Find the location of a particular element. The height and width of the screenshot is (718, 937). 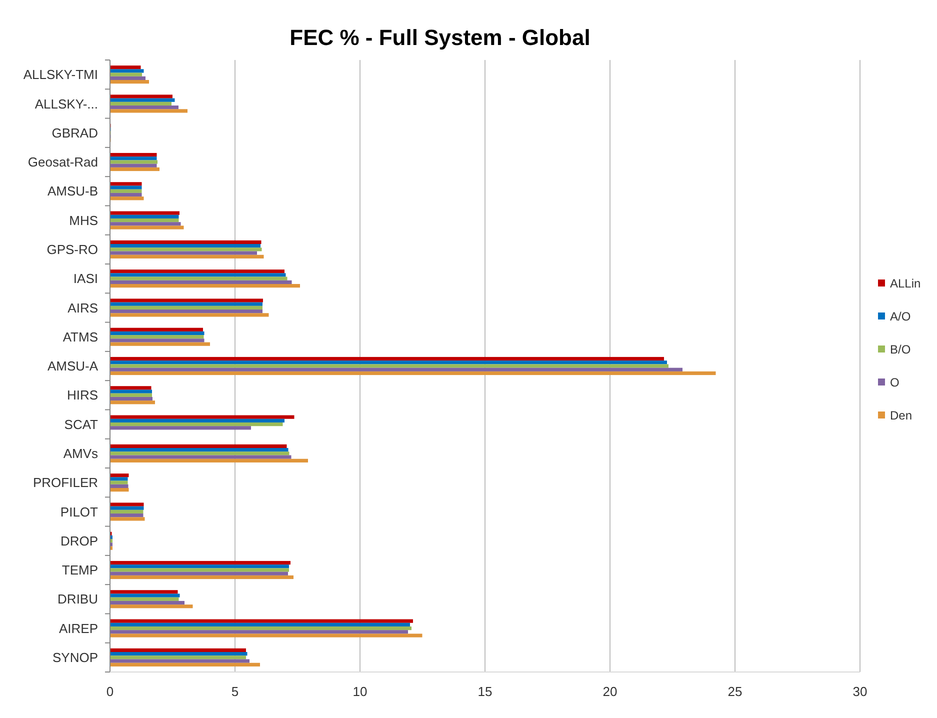

y-tick-label: ATMS is located at coordinates (80, 336).